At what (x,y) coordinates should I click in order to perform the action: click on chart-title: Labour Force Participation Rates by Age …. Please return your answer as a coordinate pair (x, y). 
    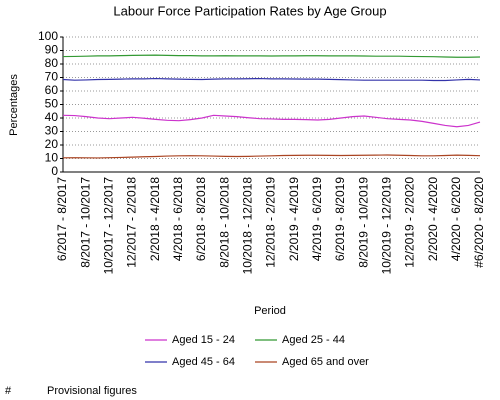
    Looking at the image, I should click on (249, 10).